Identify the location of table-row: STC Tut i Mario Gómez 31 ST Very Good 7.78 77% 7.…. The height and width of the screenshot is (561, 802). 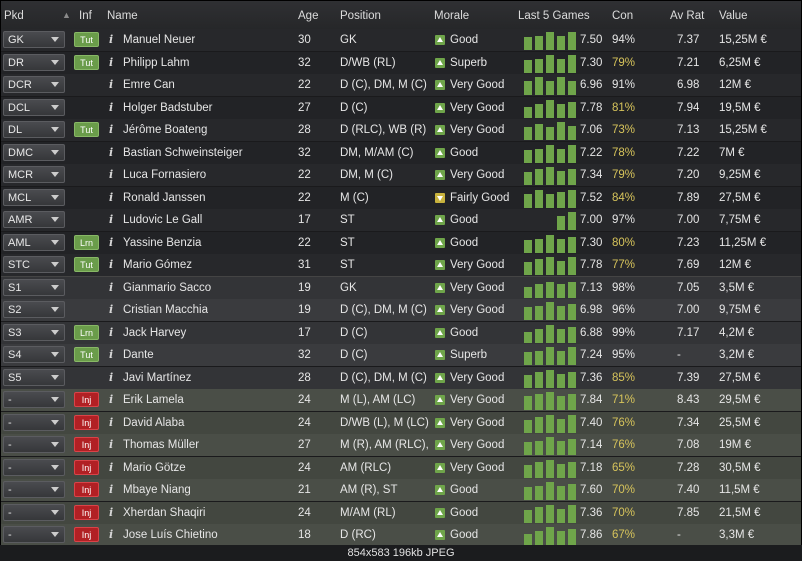
(401, 265).